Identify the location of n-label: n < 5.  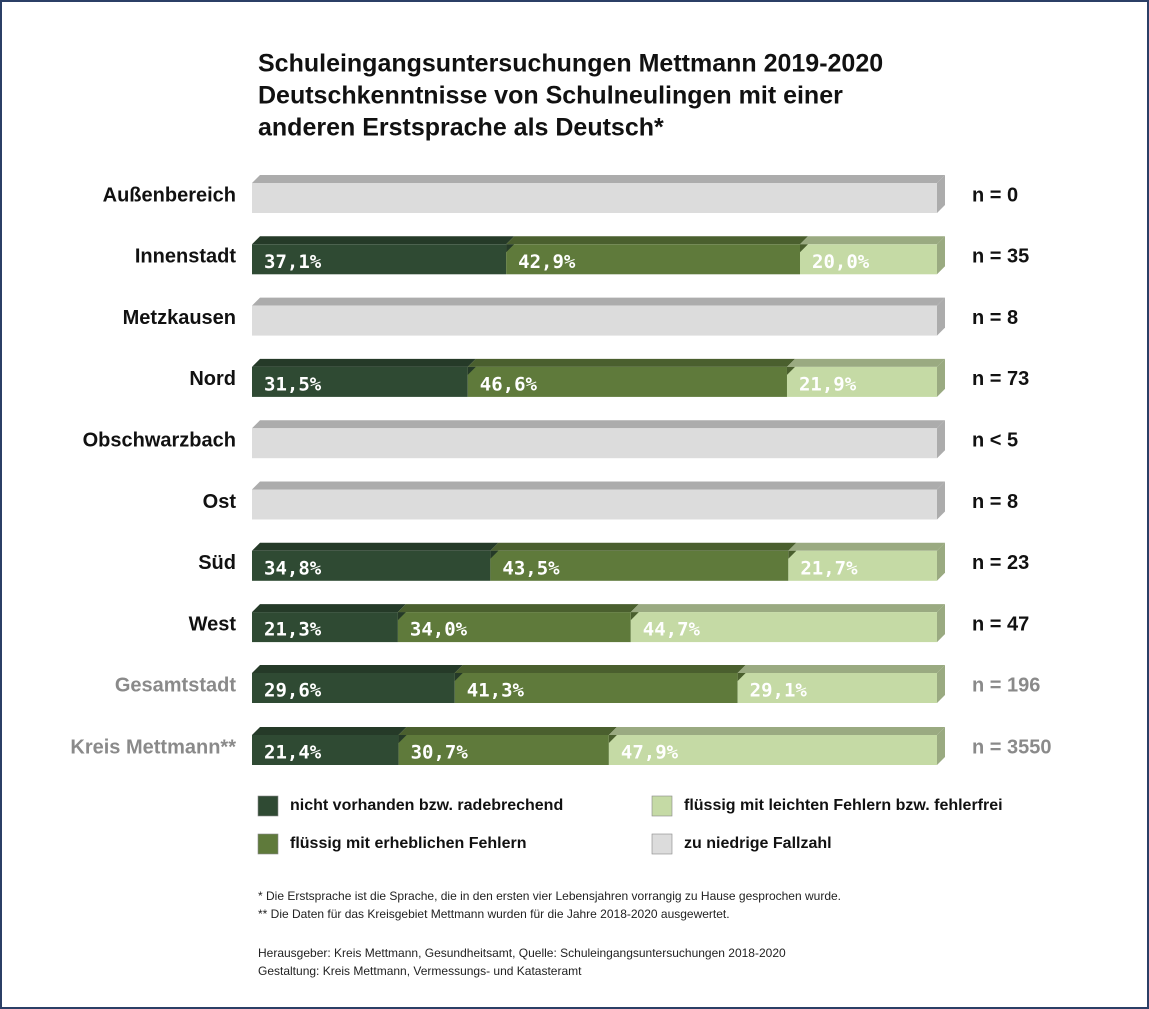
(995, 440).